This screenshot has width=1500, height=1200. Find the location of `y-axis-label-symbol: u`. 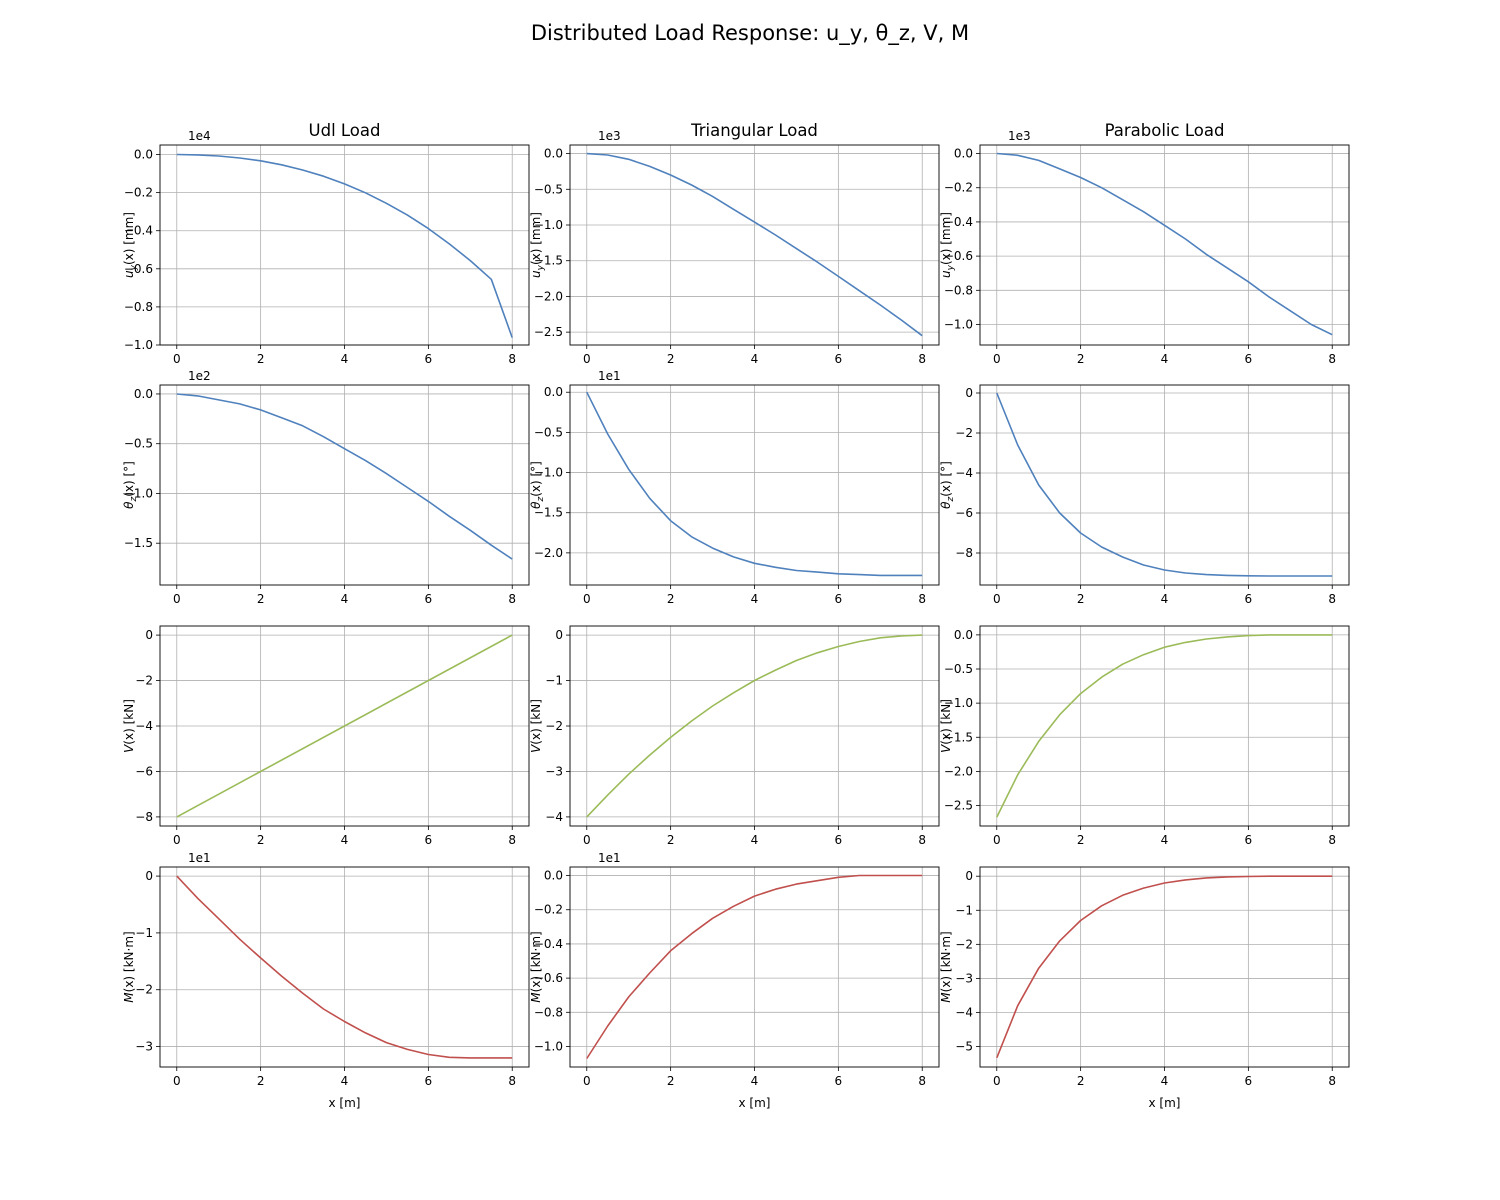

y-axis-label-symbol: u is located at coordinates (946, 274).